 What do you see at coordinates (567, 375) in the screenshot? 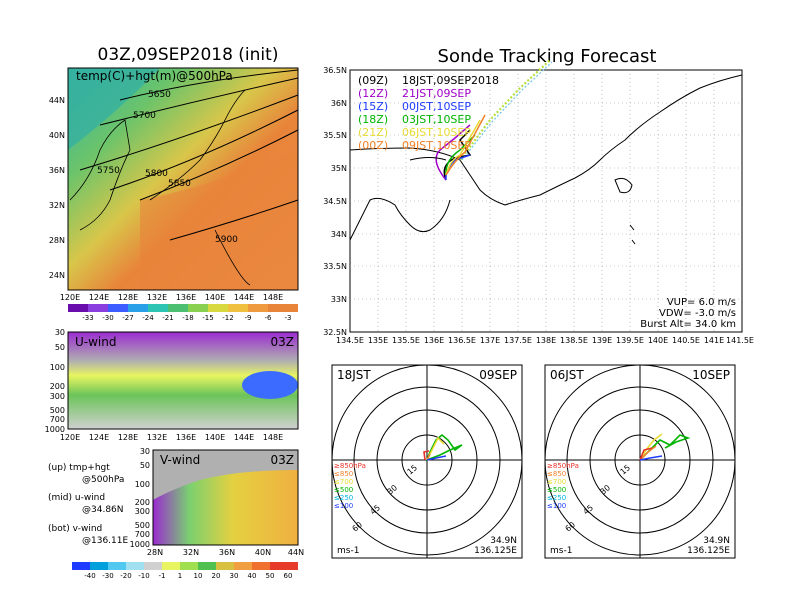
I see `hodo-right-time: 06JST` at bounding box center [567, 375].